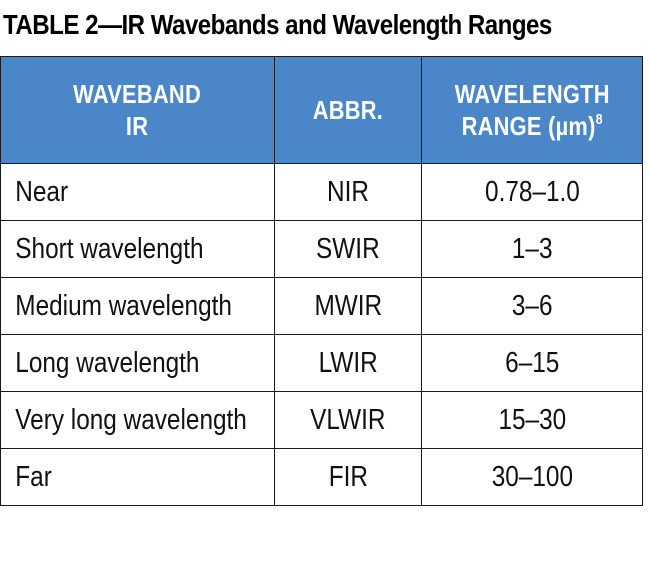  I want to click on header-waveband-line2: IR, so click(137, 126).